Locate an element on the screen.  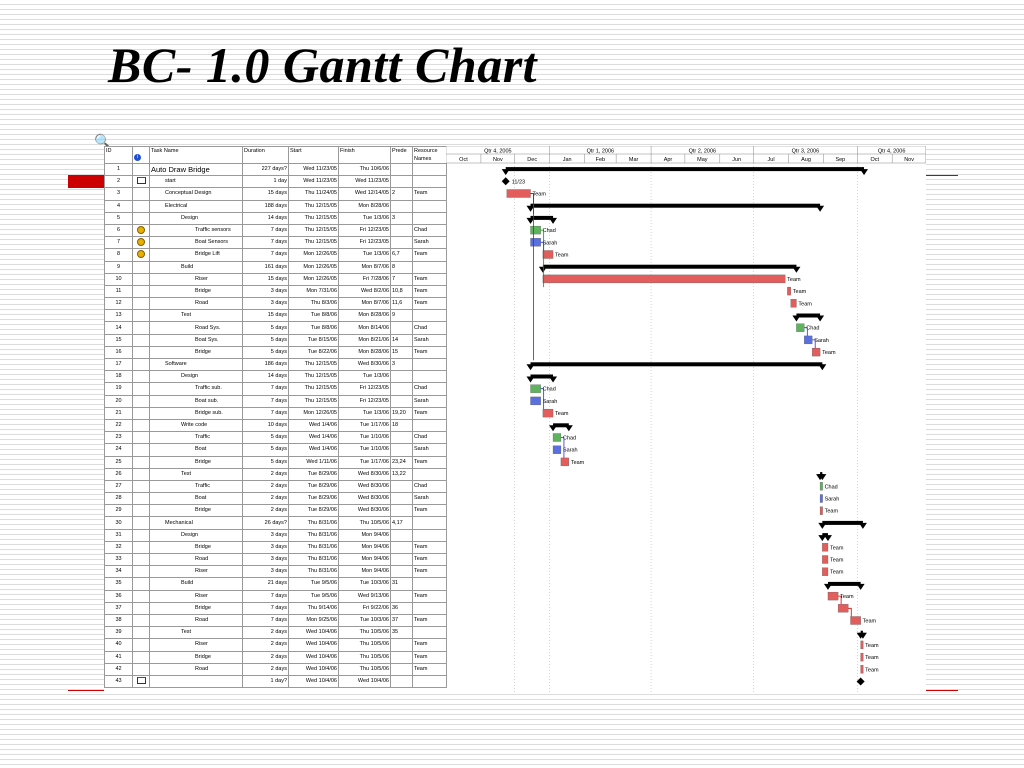
row-finish: Fri 9/22/06 is located at coordinates (364, 608).